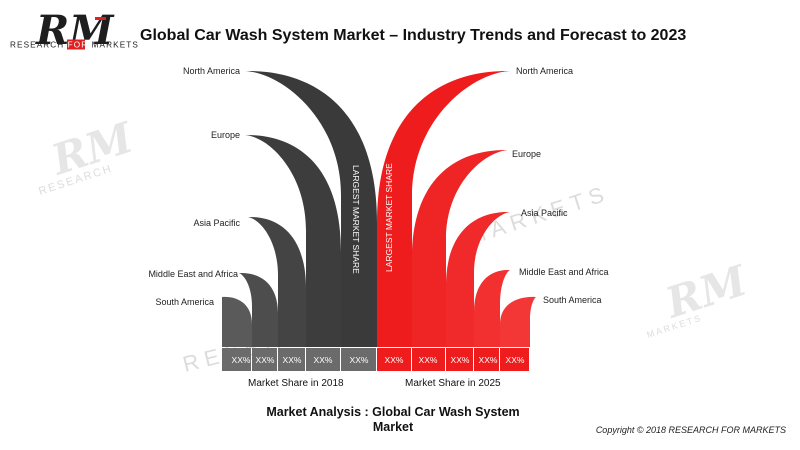 Image resolution: width=800 pixels, height=450 pixels. Describe the element at coordinates (184, 302) in the screenshot. I see `region-label-2018-0: South America` at that location.